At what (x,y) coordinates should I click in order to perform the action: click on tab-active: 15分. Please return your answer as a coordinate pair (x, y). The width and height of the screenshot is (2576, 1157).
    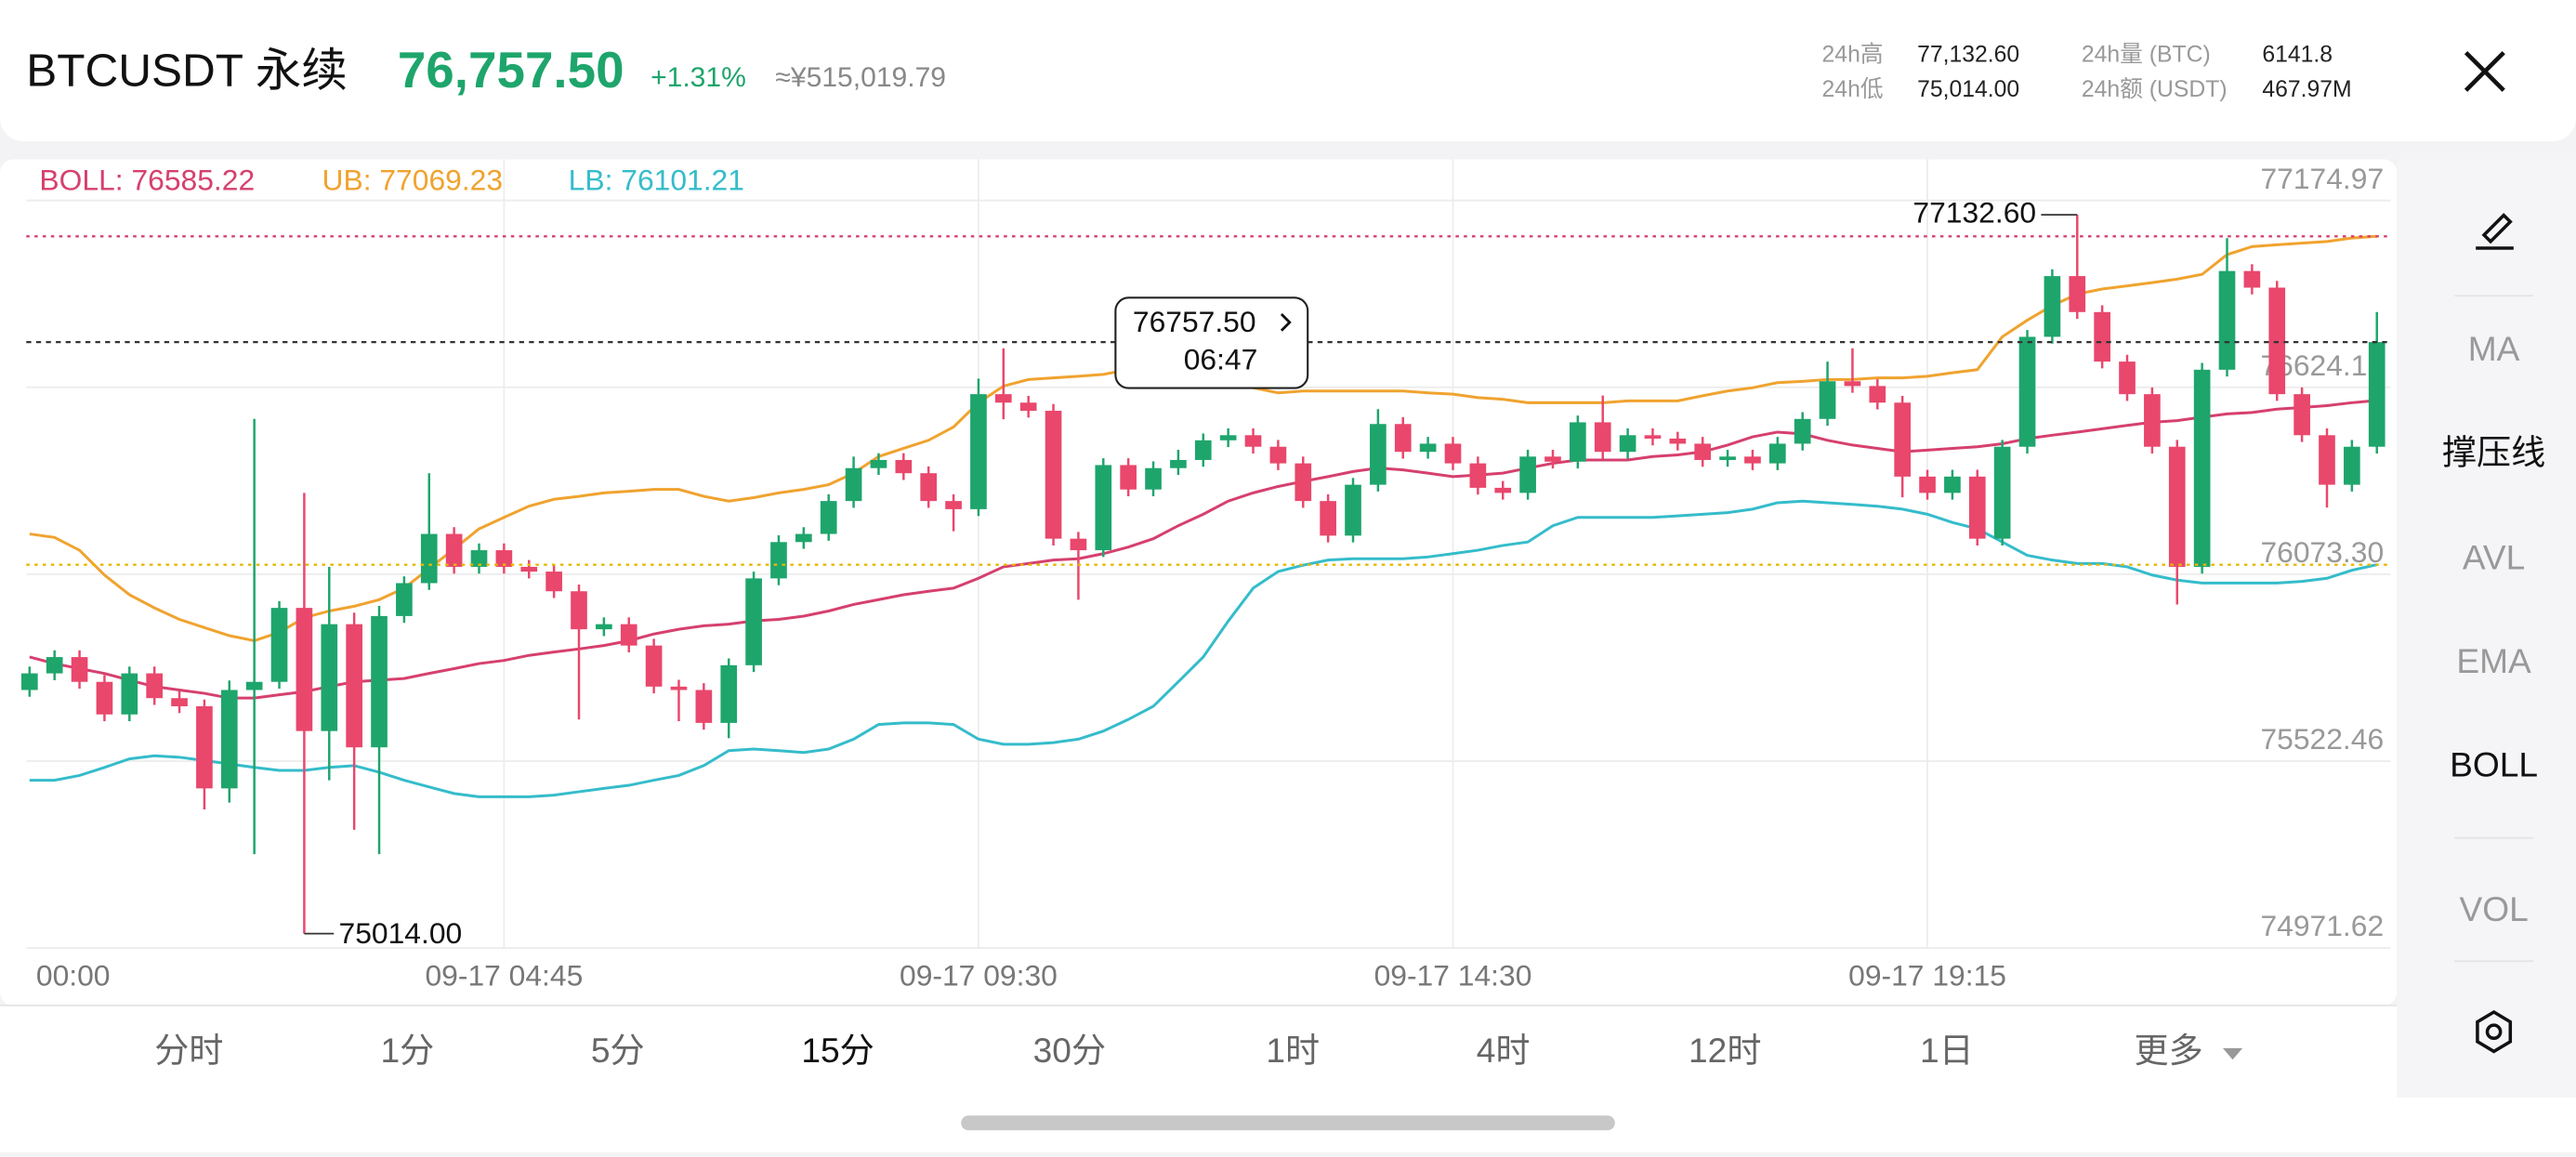
    Looking at the image, I should click on (837, 1050).